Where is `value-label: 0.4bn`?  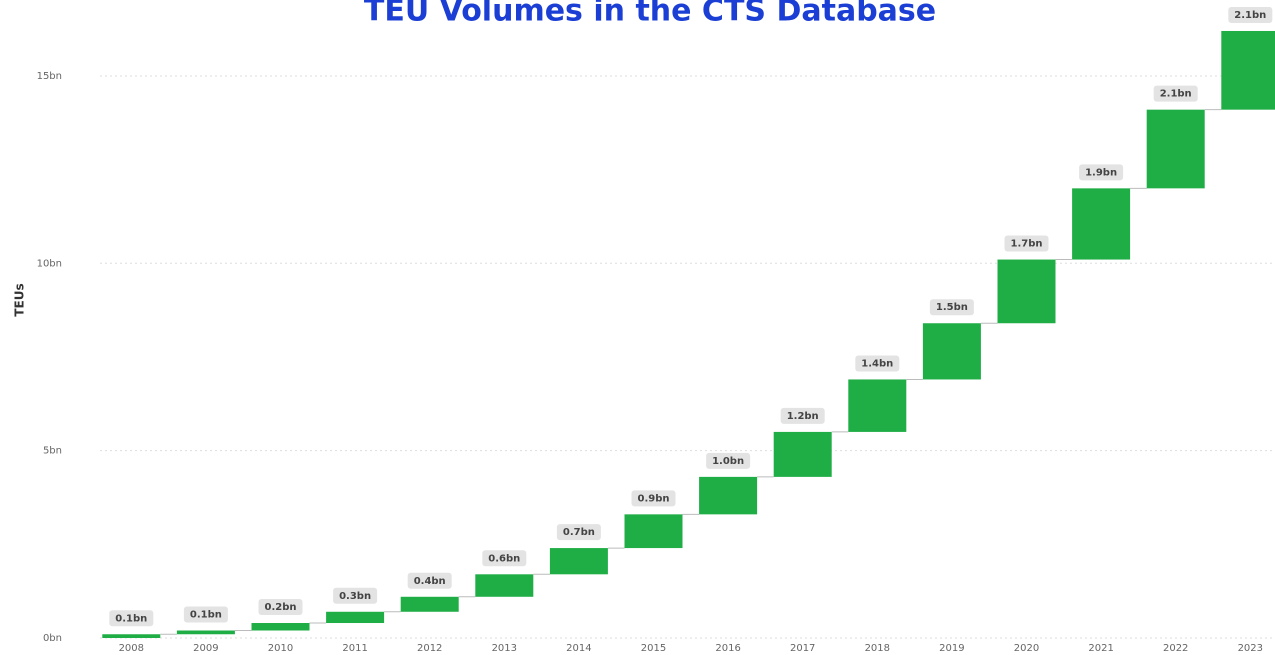 value-label: 0.4bn is located at coordinates (430, 581).